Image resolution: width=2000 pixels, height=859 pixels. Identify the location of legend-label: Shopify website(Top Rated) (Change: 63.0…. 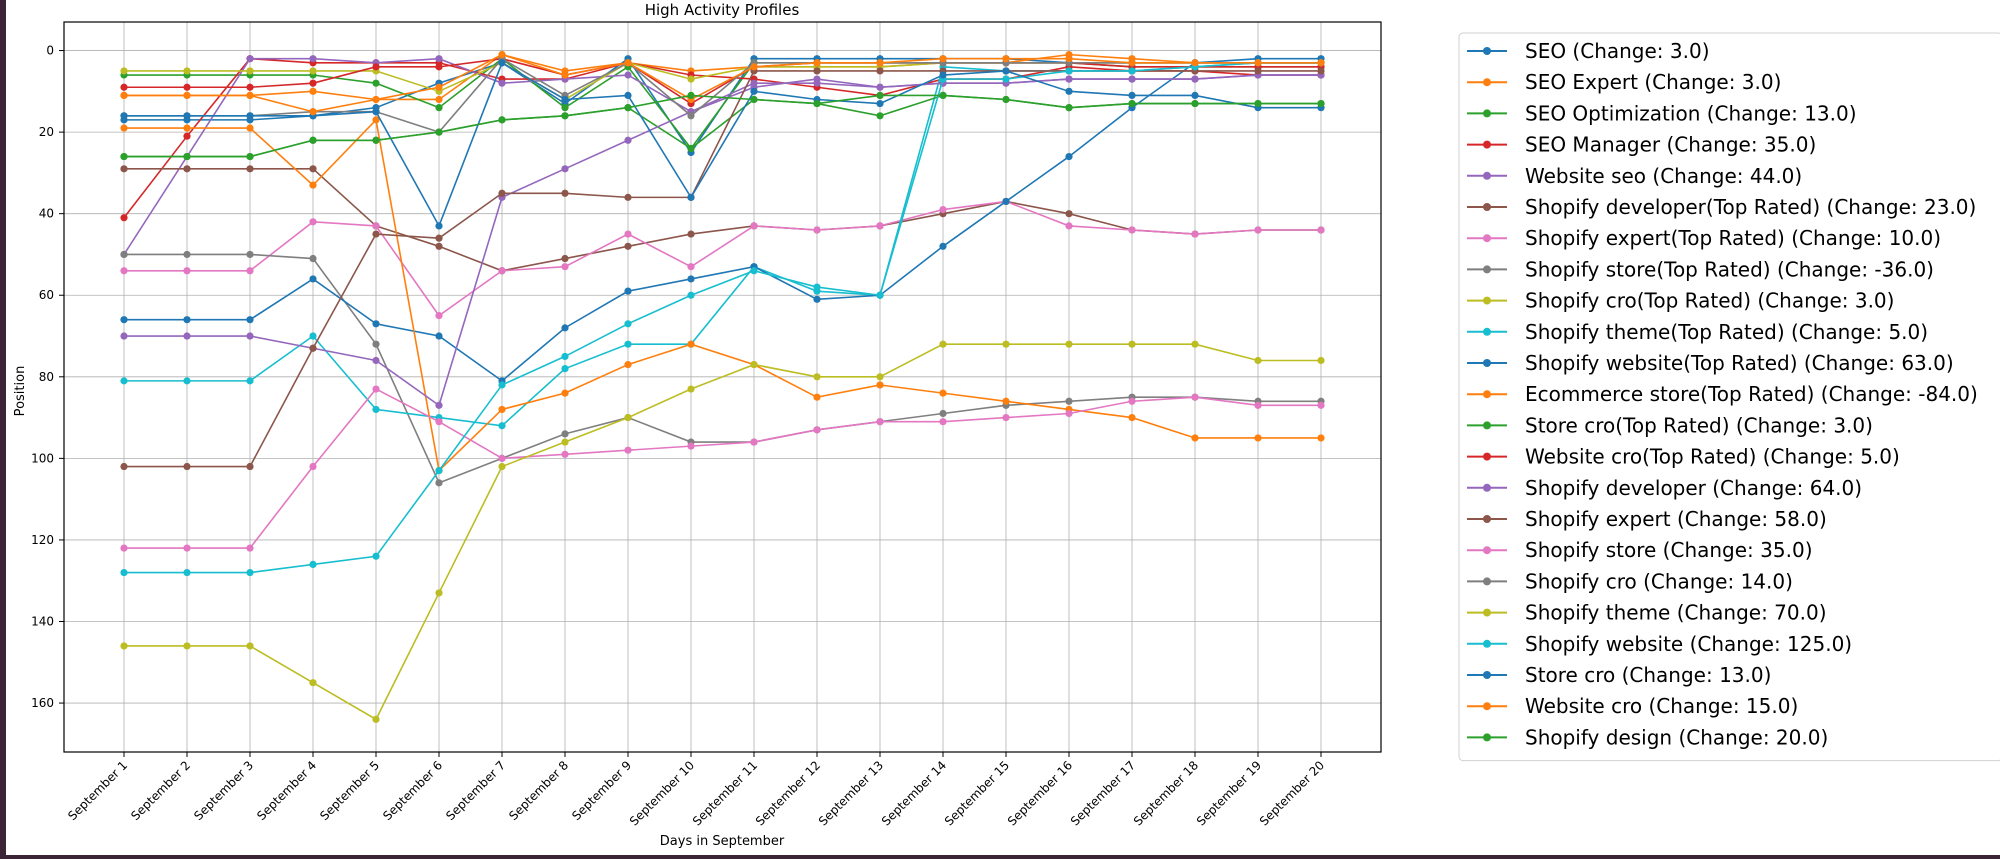
(1739, 363).